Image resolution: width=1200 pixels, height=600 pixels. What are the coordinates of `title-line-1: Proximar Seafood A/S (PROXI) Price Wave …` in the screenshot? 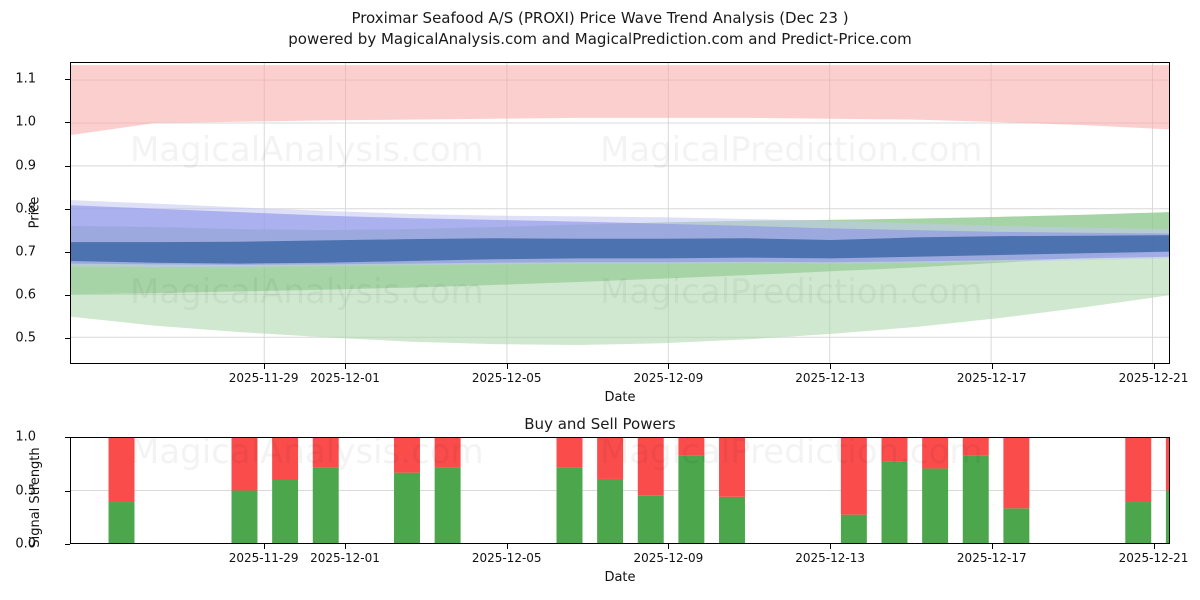 It's located at (600, 18).